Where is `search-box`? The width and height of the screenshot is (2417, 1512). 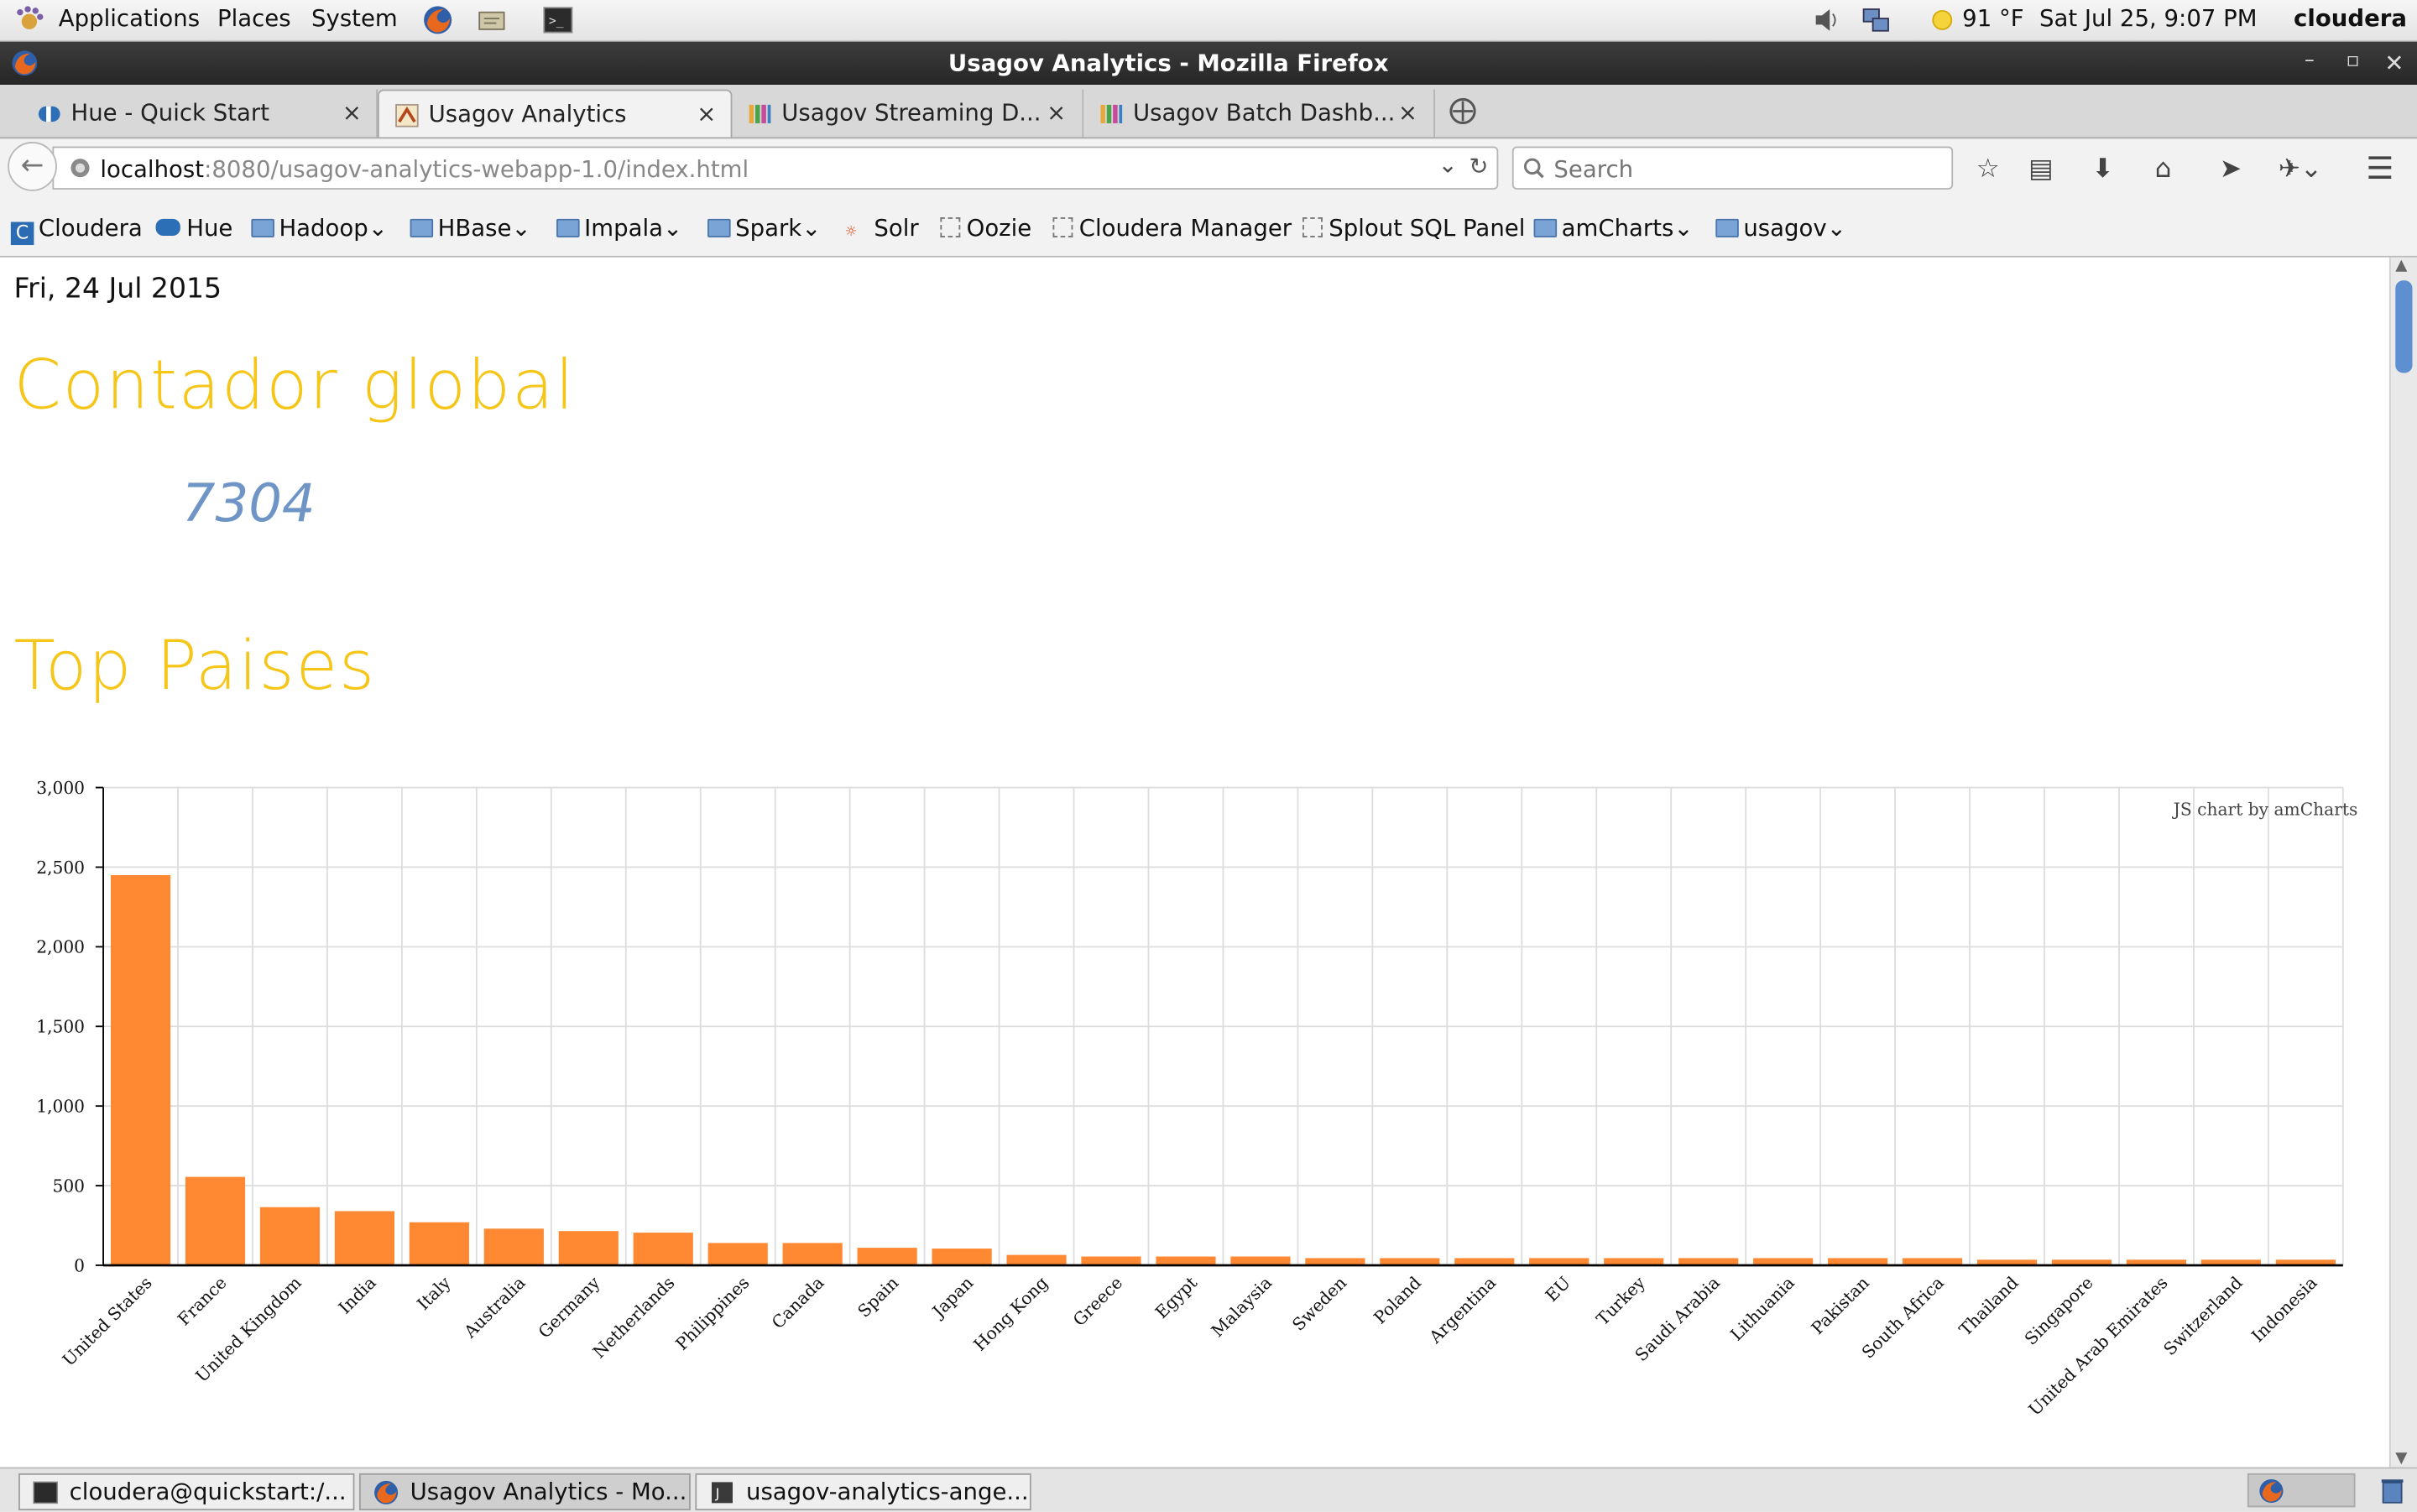 search-box is located at coordinates (1732, 168).